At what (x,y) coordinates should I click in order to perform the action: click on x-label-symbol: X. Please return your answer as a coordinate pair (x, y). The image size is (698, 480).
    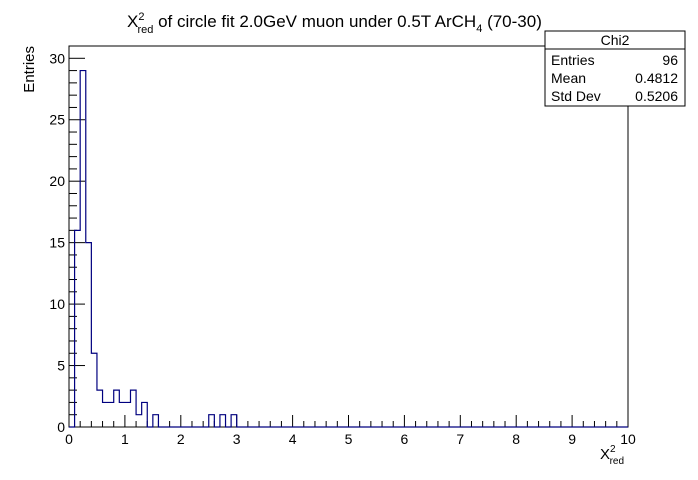
    Looking at the image, I should click on (605, 454).